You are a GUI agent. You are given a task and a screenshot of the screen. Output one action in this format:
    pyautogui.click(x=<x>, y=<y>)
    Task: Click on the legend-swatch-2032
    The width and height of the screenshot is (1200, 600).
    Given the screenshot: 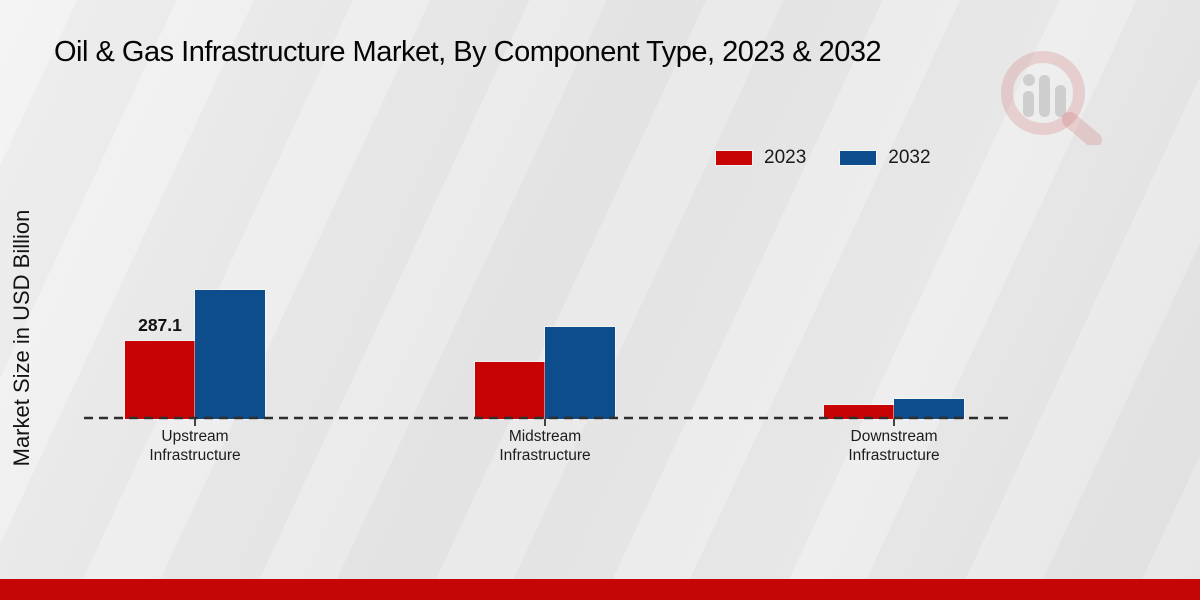 What is the action you would take?
    pyautogui.click(x=858, y=158)
    